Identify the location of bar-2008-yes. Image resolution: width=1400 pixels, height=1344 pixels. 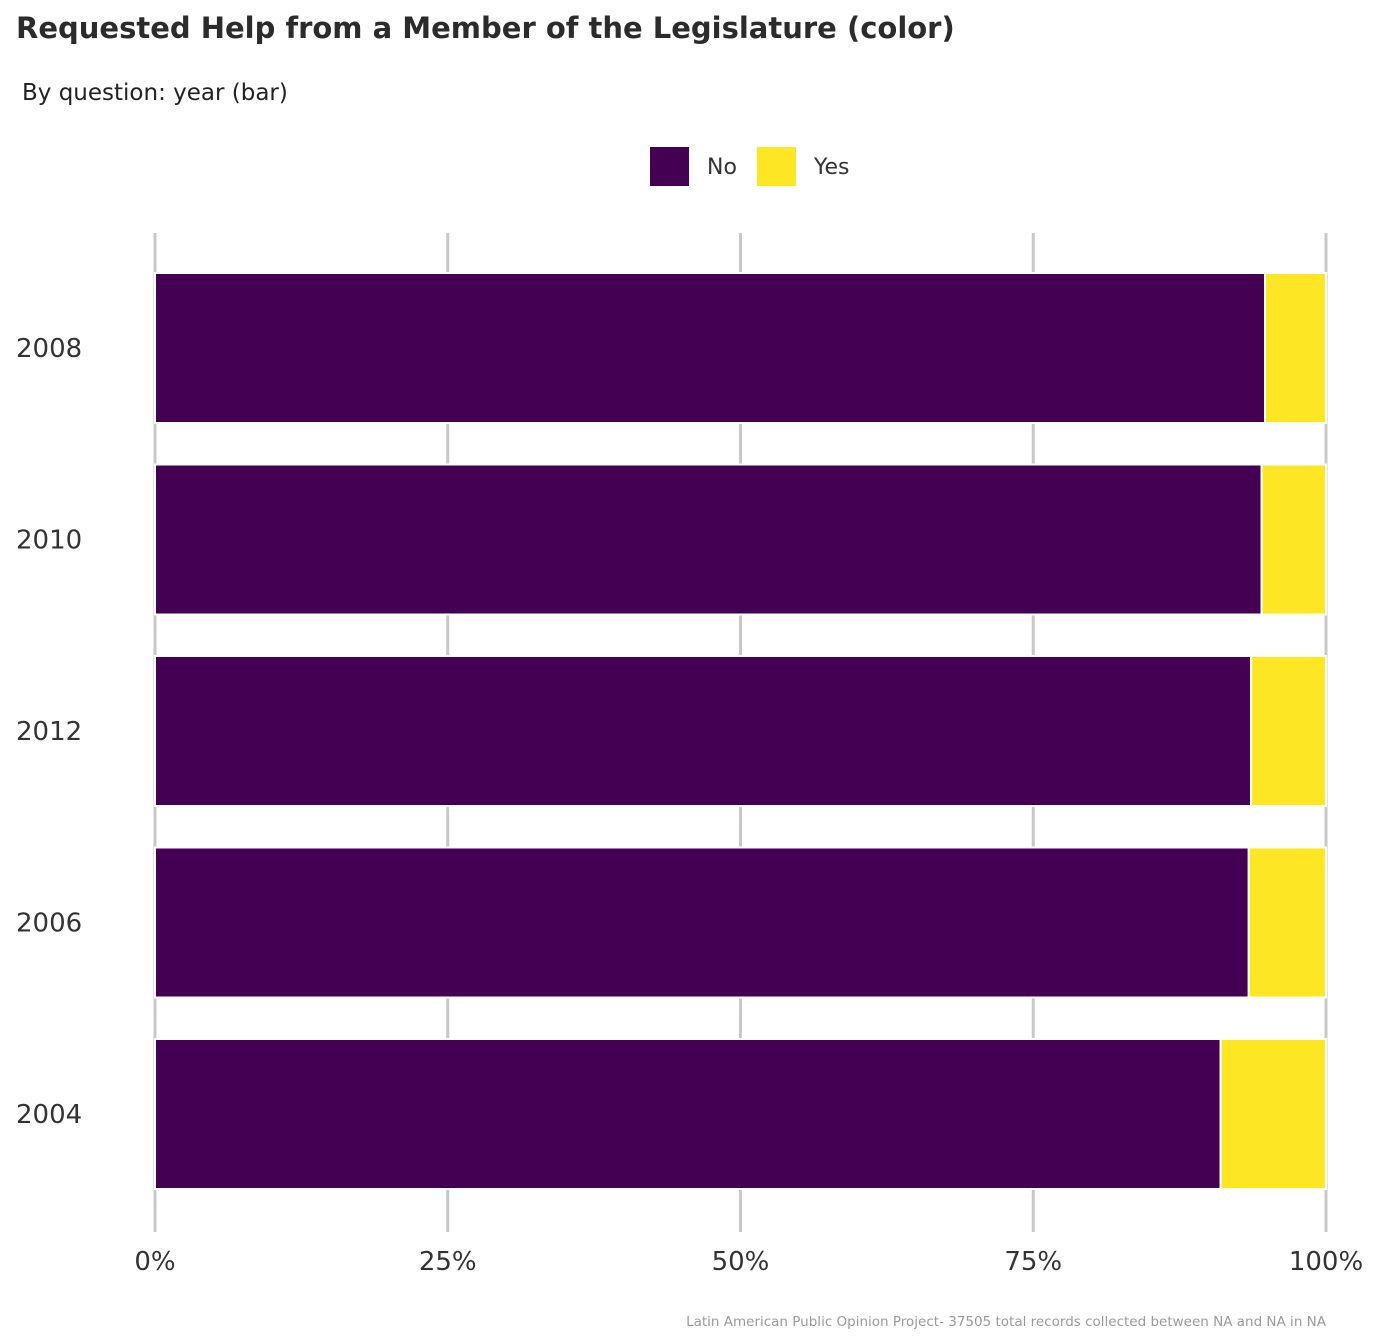
(1296, 348).